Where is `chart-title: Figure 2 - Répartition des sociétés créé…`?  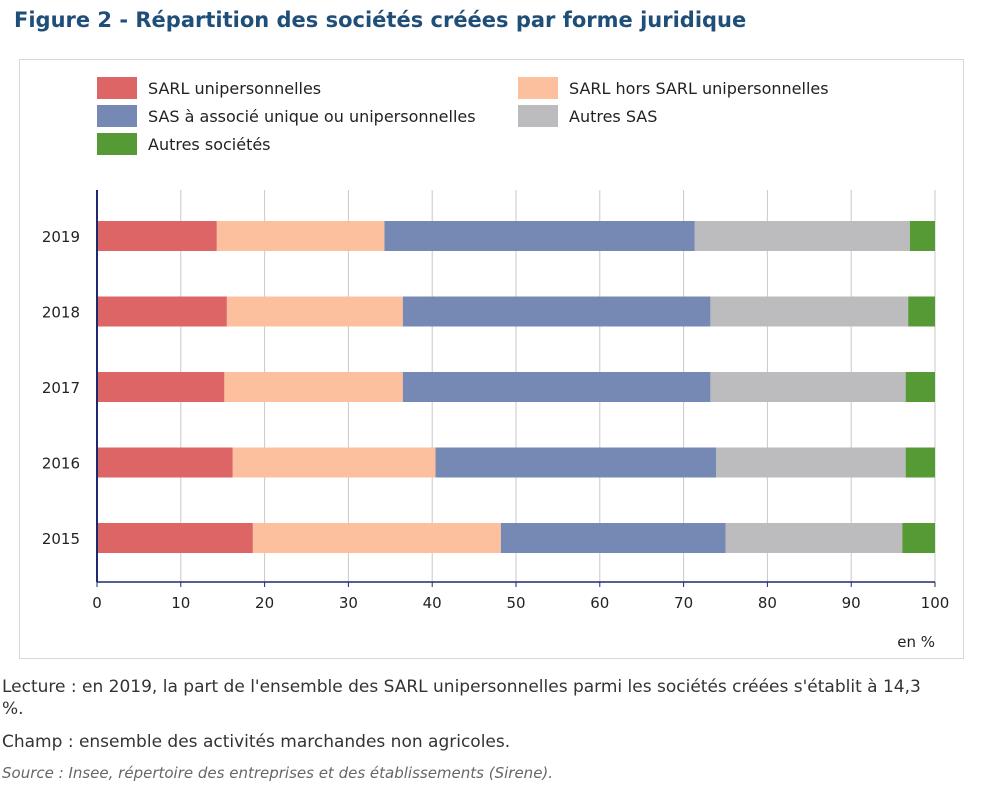
chart-title: Figure 2 - Répartition des sociétés créé… is located at coordinates (380, 20).